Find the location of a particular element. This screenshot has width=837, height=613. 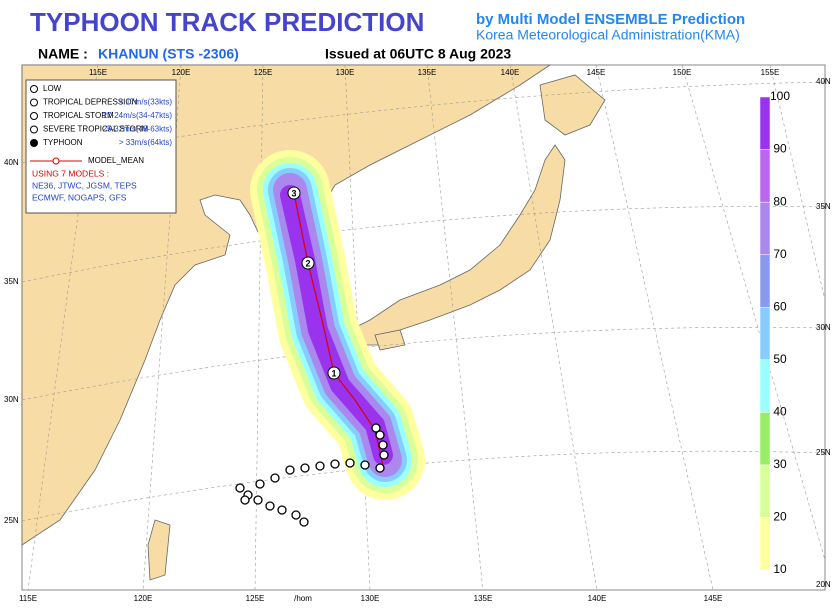

colorbar-tick: 50 is located at coordinates (780, 359).